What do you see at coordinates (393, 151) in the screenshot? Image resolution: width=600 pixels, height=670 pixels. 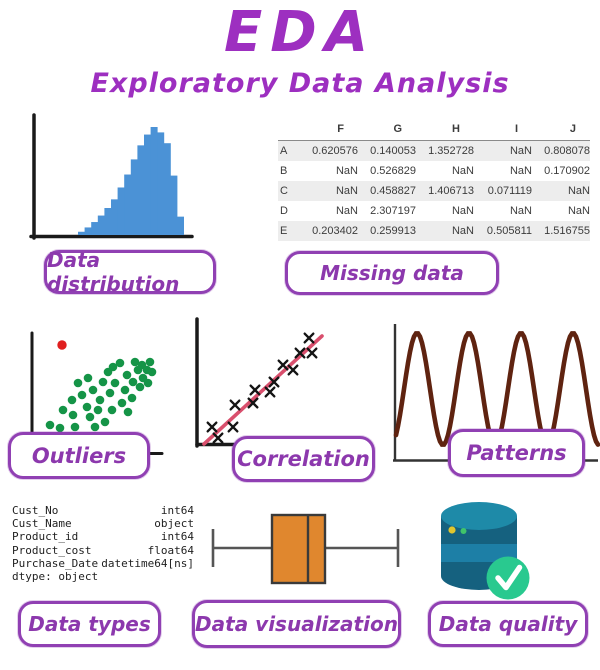 I see `table-cell: 0.140053` at bounding box center [393, 151].